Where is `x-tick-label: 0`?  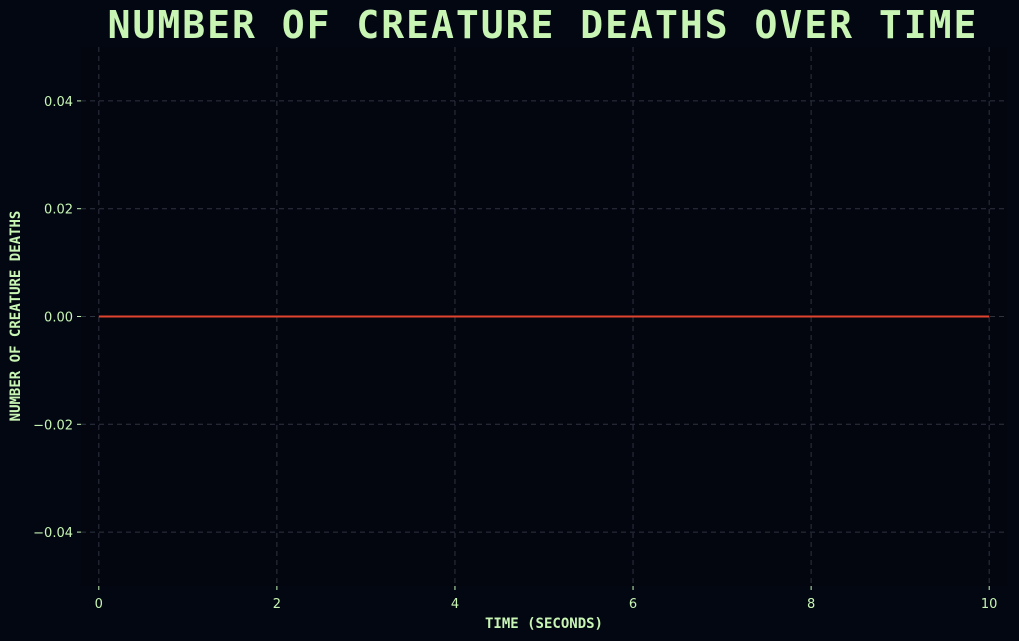 x-tick-label: 0 is located at coordinates (99, 604).